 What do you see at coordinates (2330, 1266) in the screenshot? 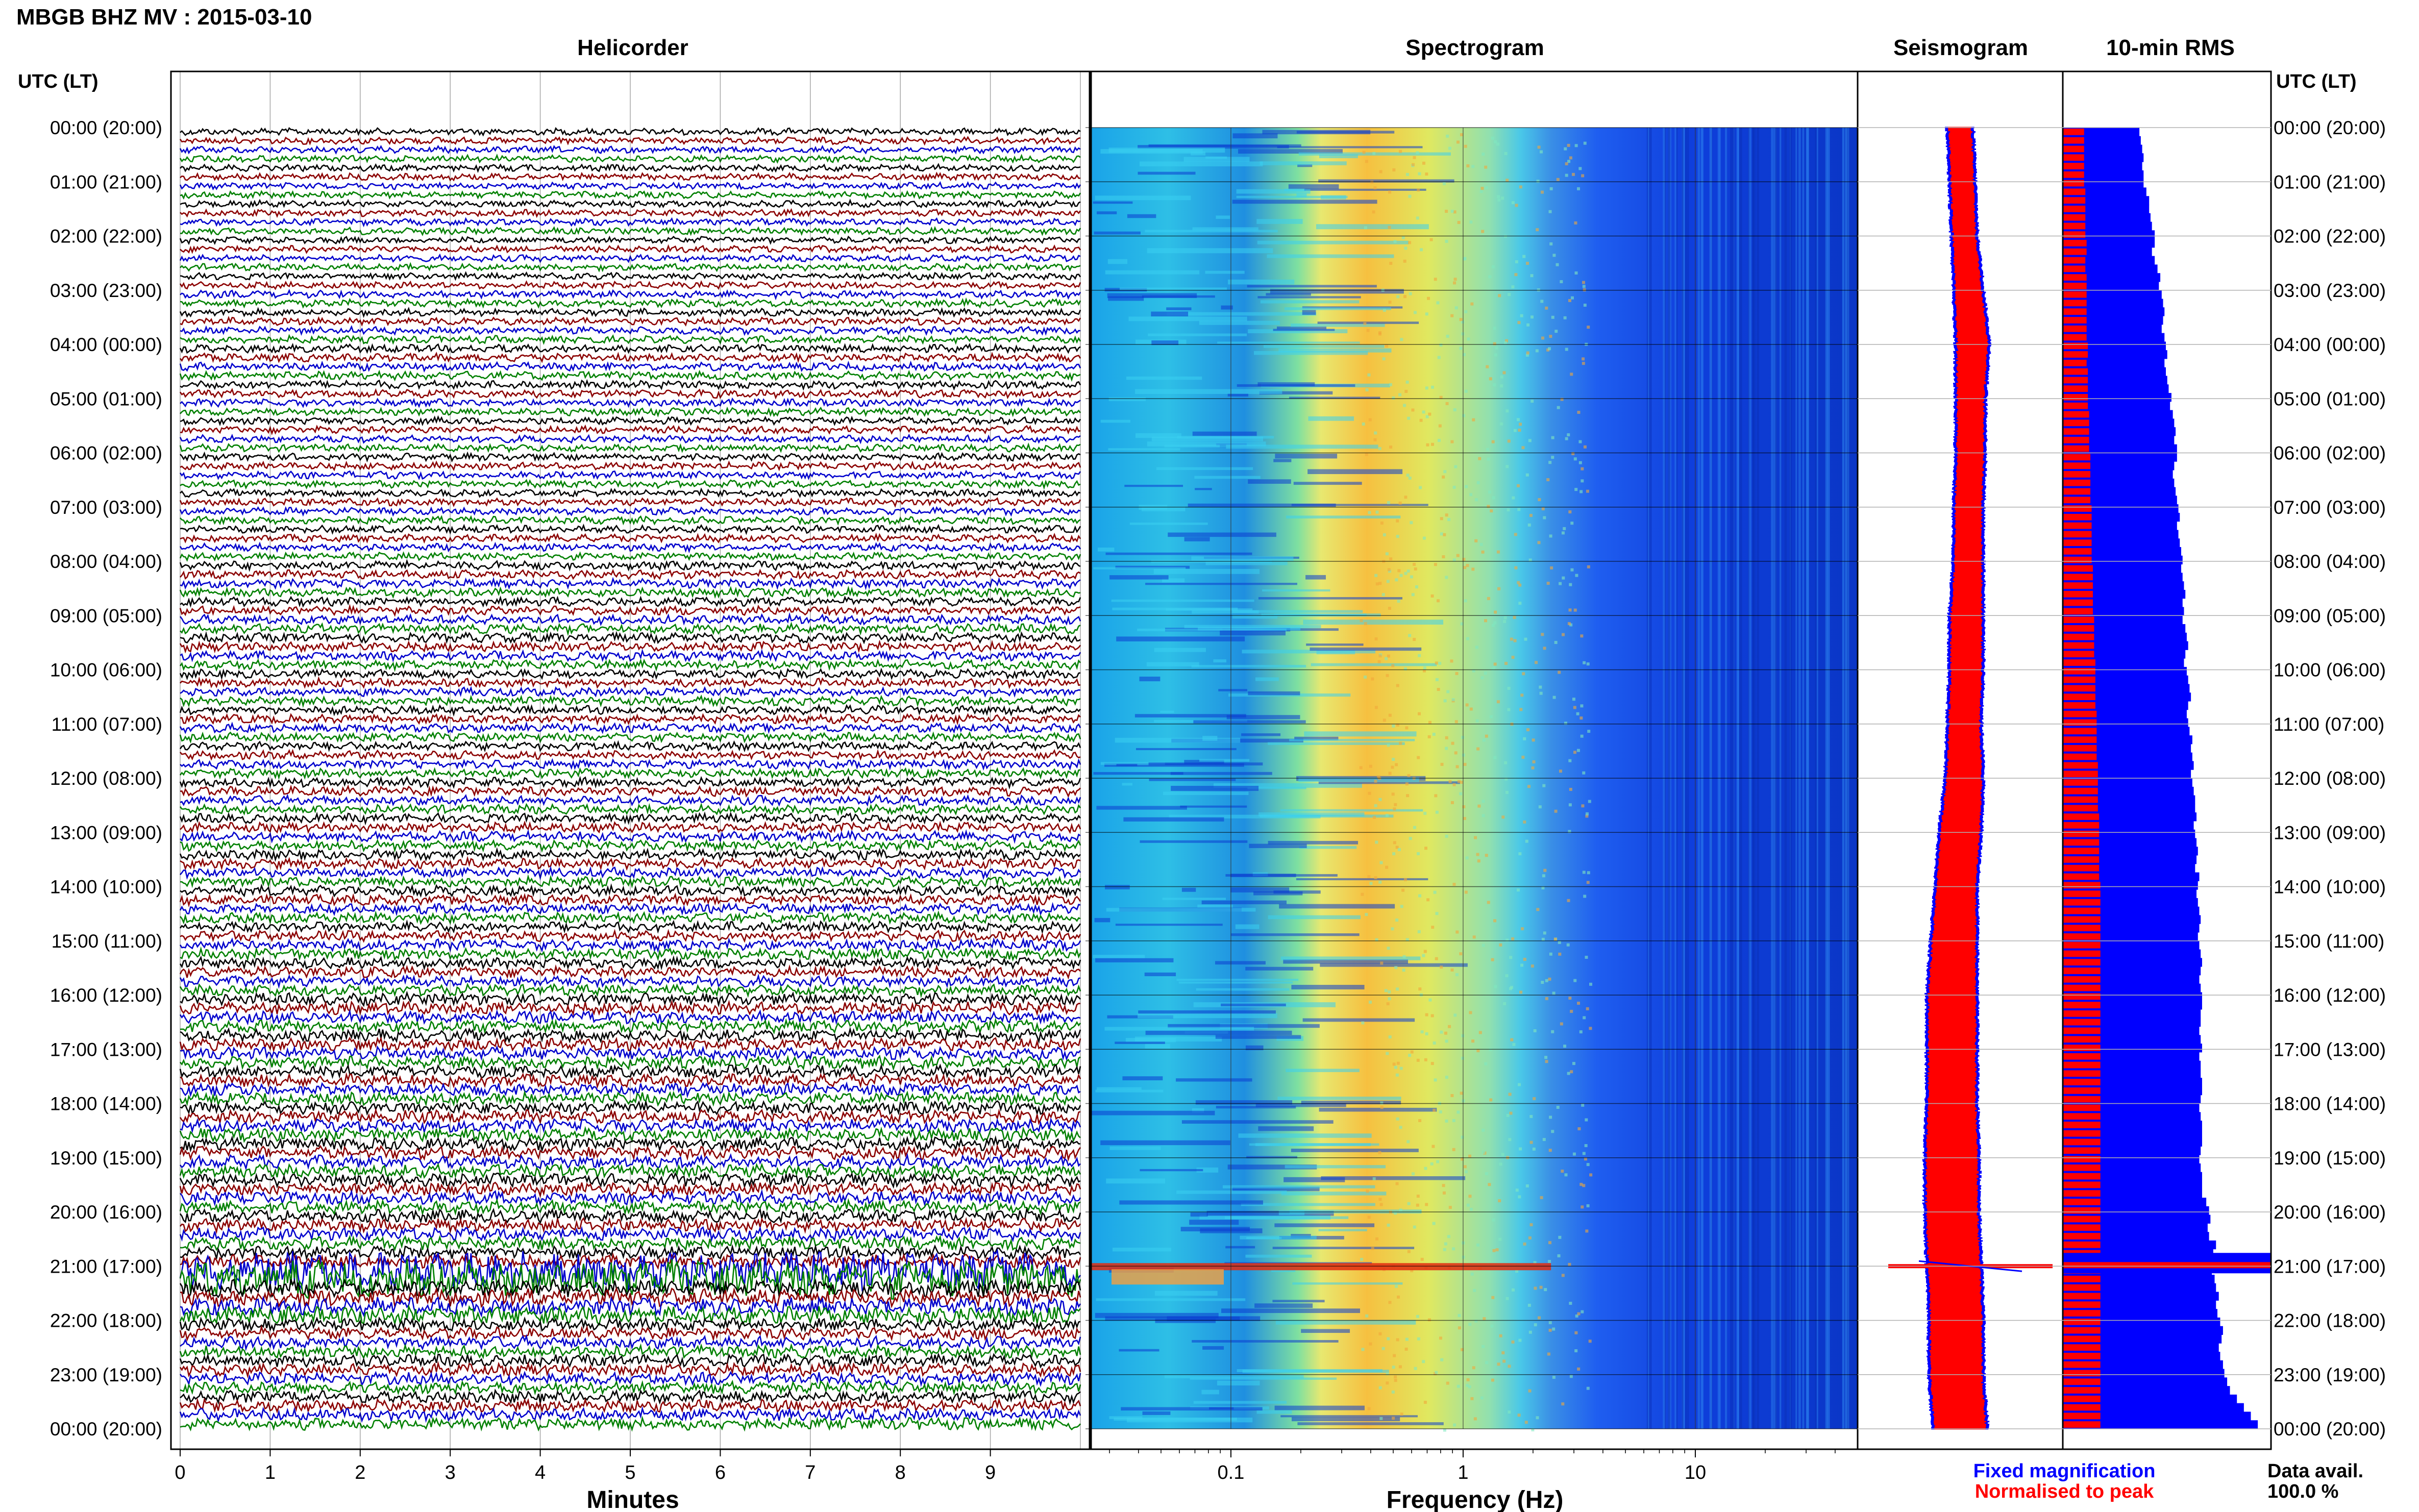
I see `time-tick-right: 21:00 (17:00)` at bounding box center [2330, 1266].